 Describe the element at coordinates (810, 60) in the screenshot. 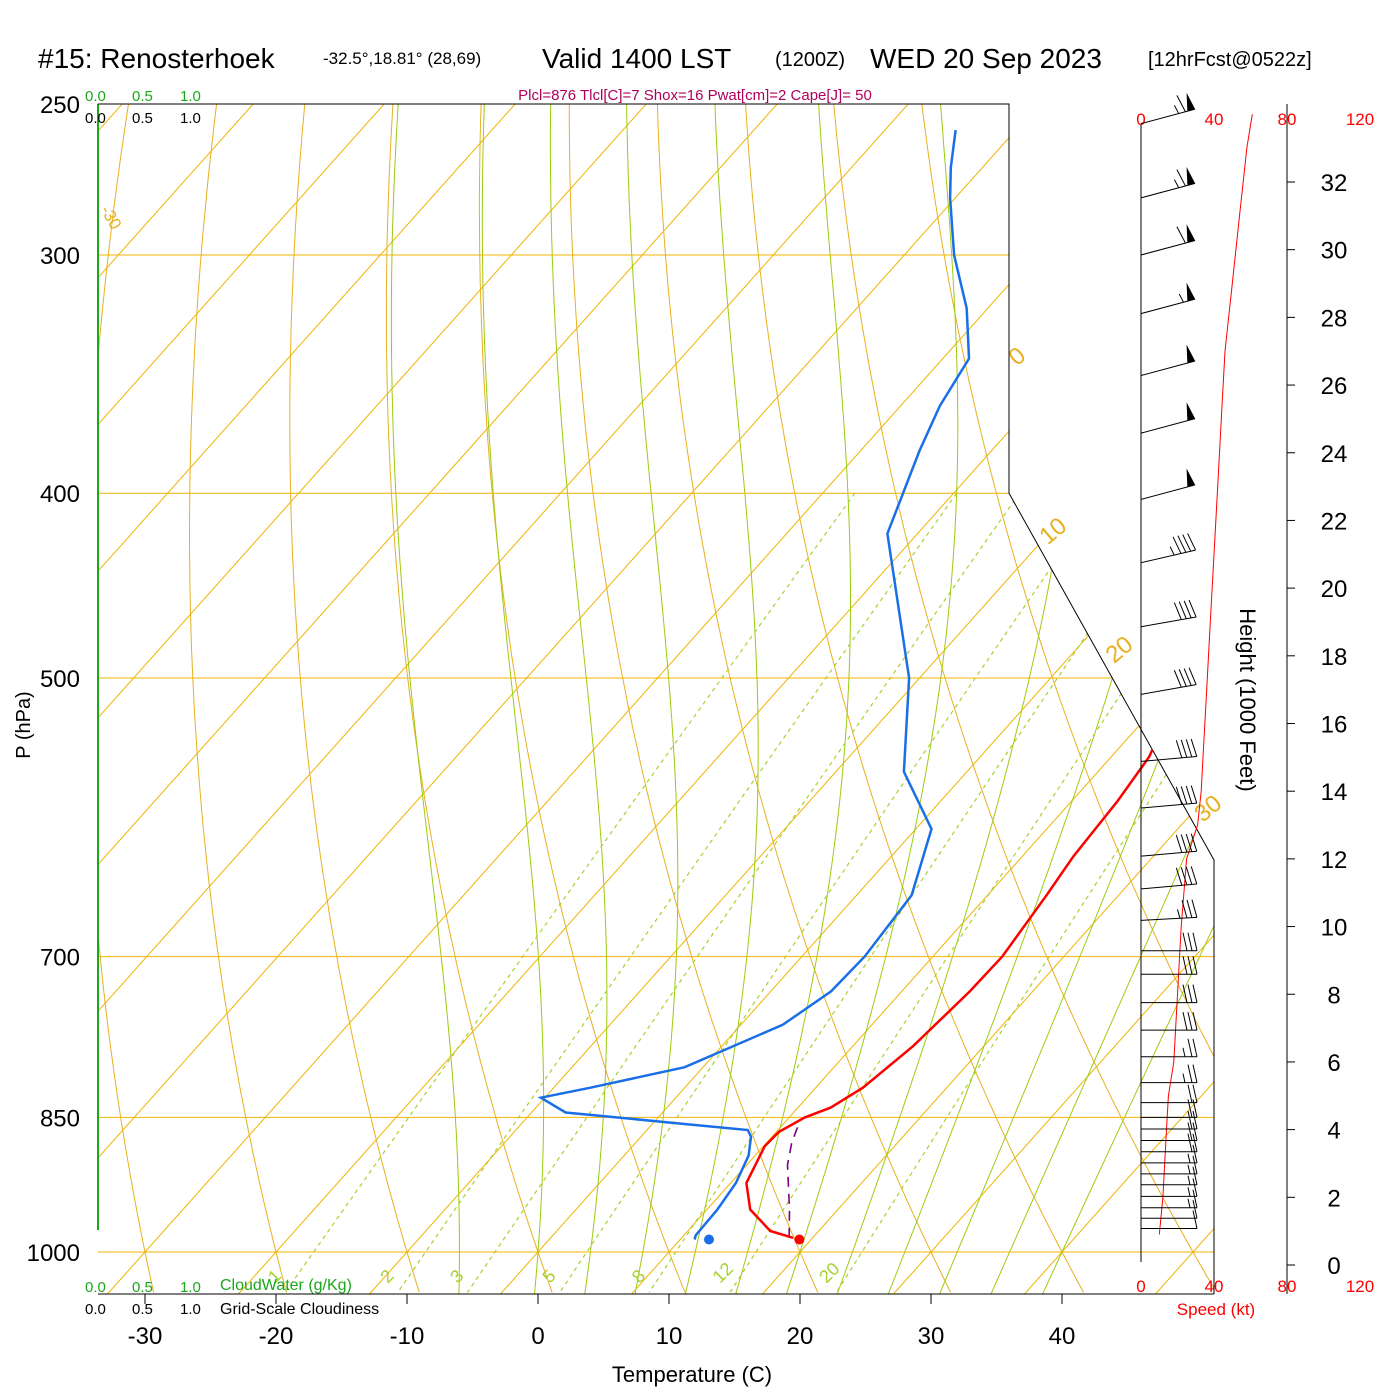

I see `zulu-time: (1200Z)` at that location.